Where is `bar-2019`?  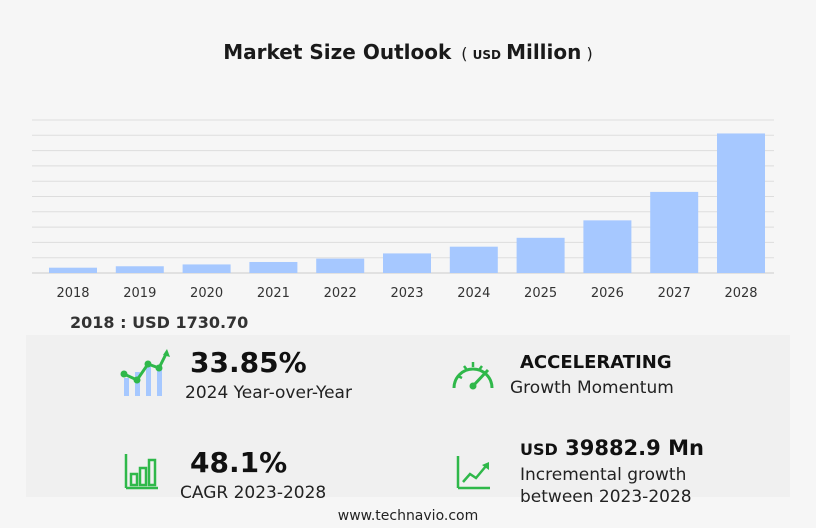 bar-2019 is located at coordinates (139, 269).